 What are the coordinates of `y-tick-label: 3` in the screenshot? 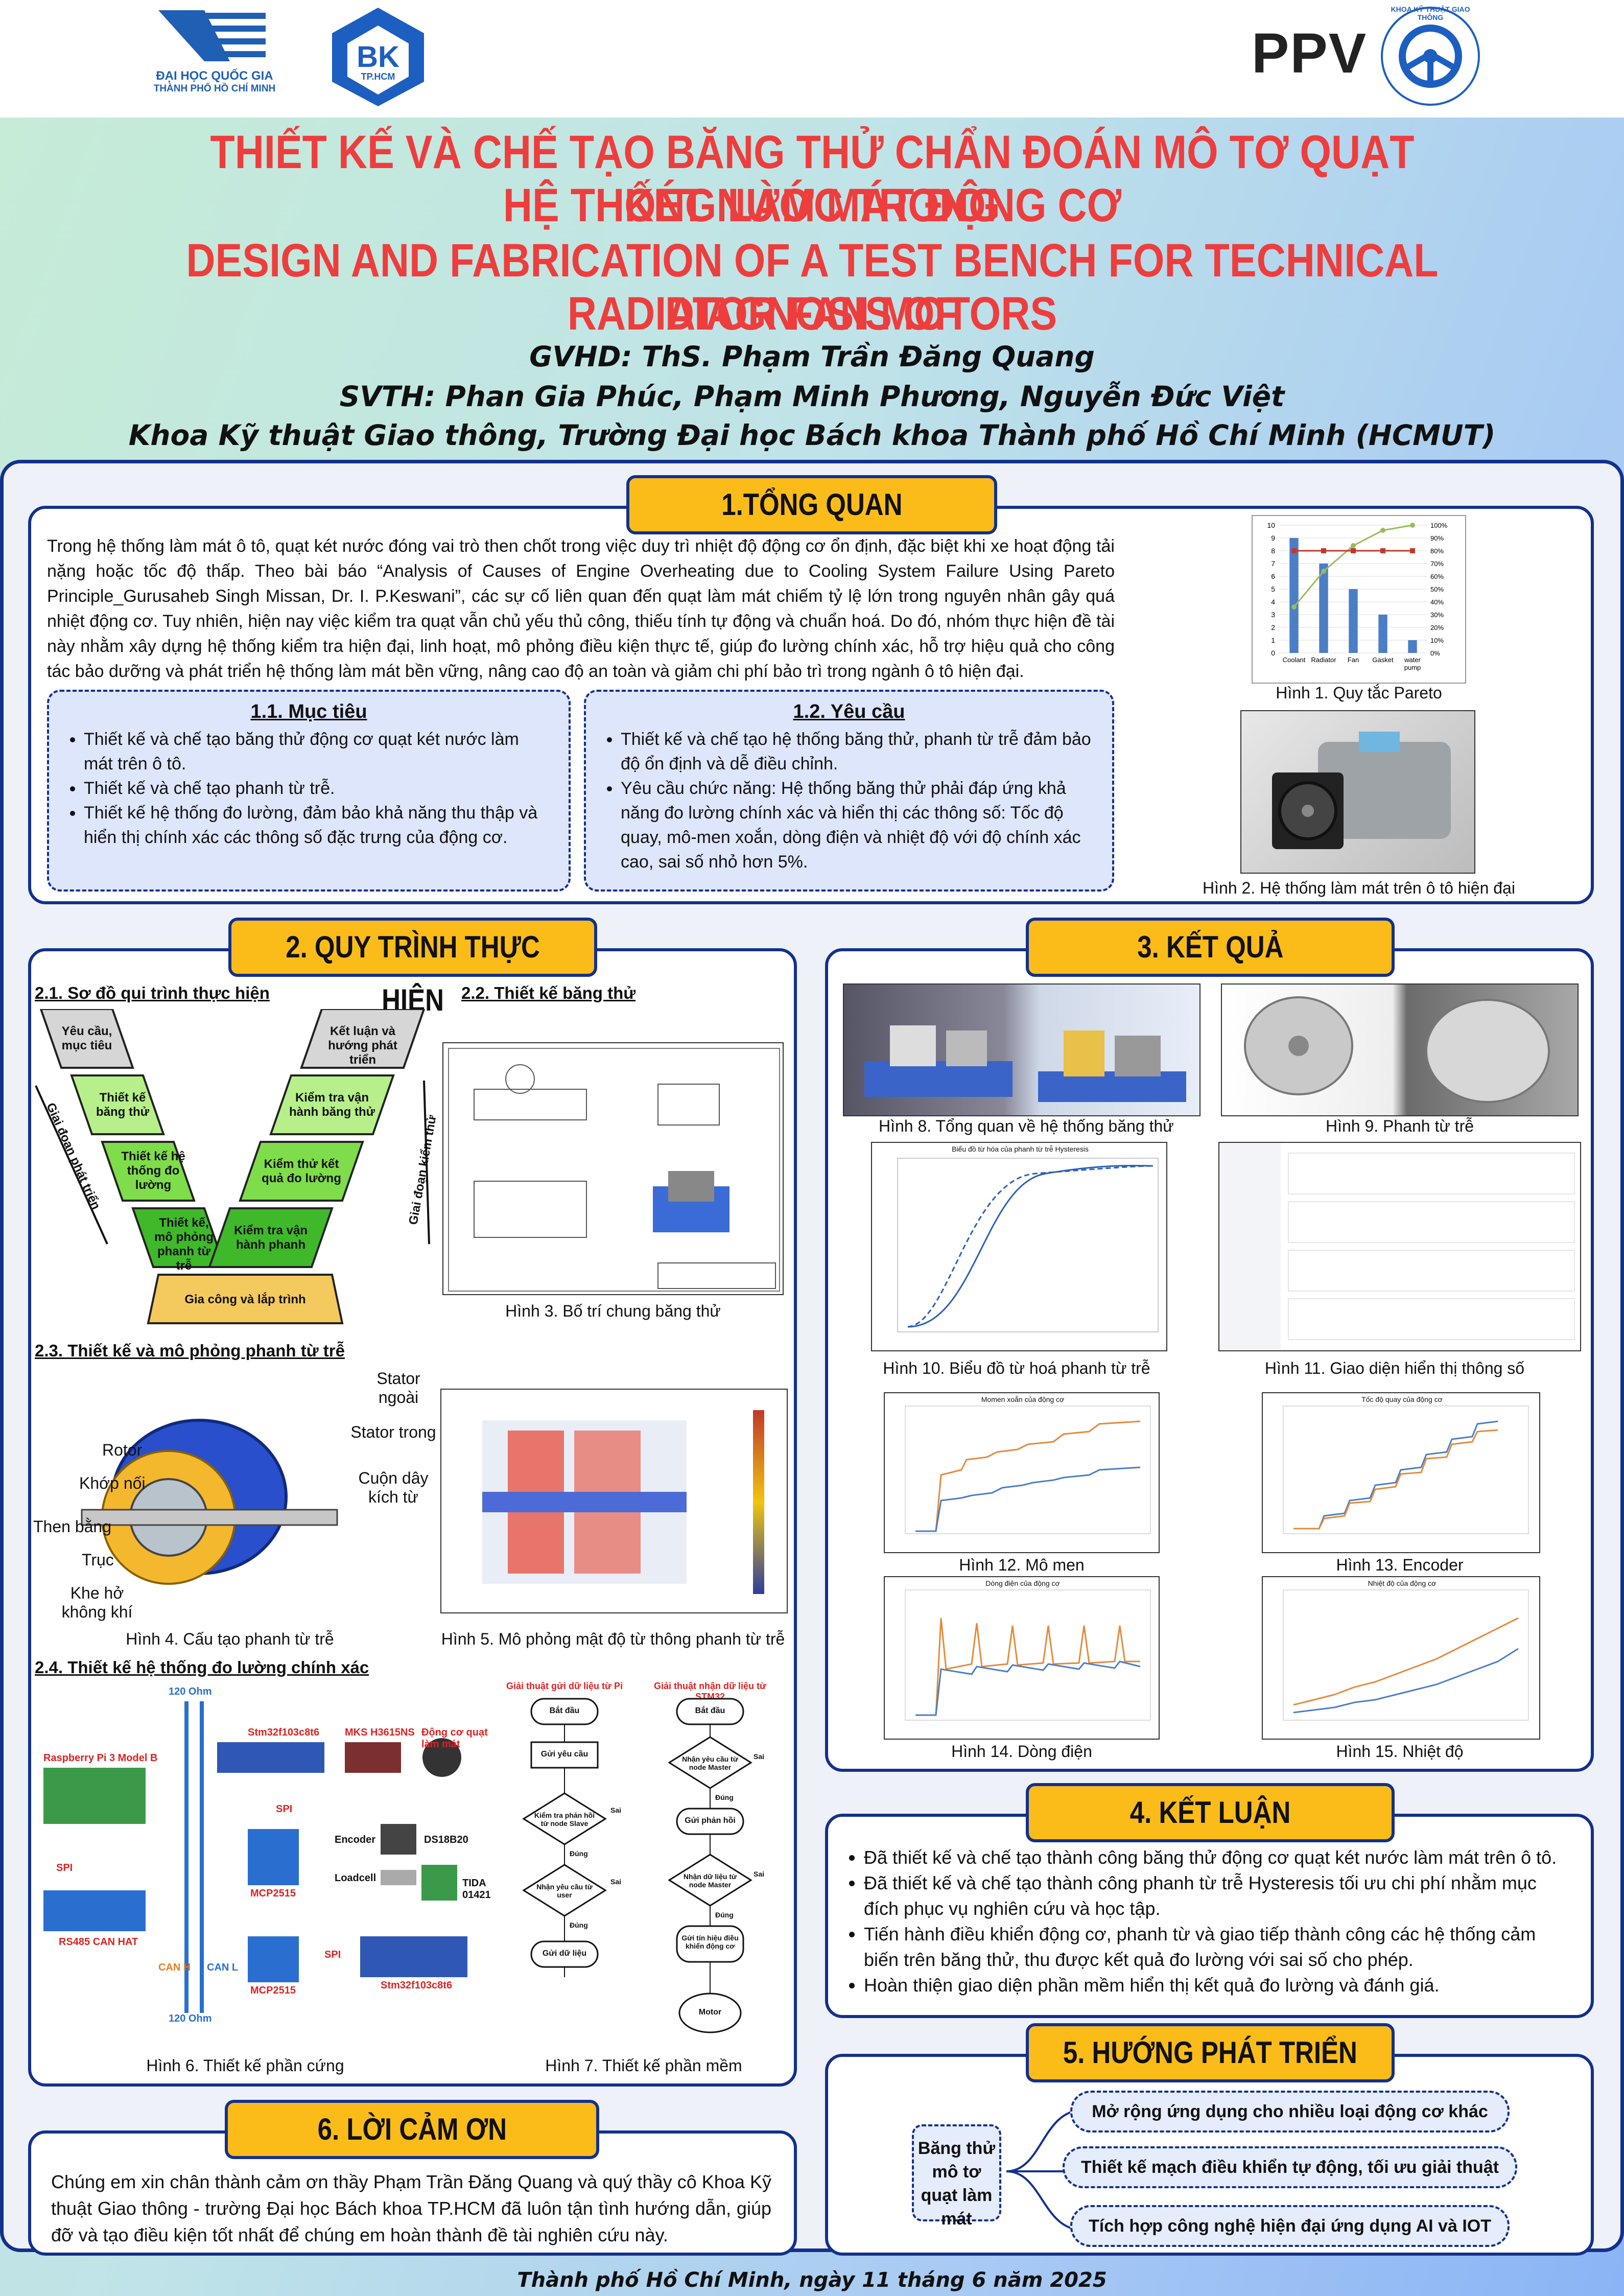 It's located at (1273, 615).